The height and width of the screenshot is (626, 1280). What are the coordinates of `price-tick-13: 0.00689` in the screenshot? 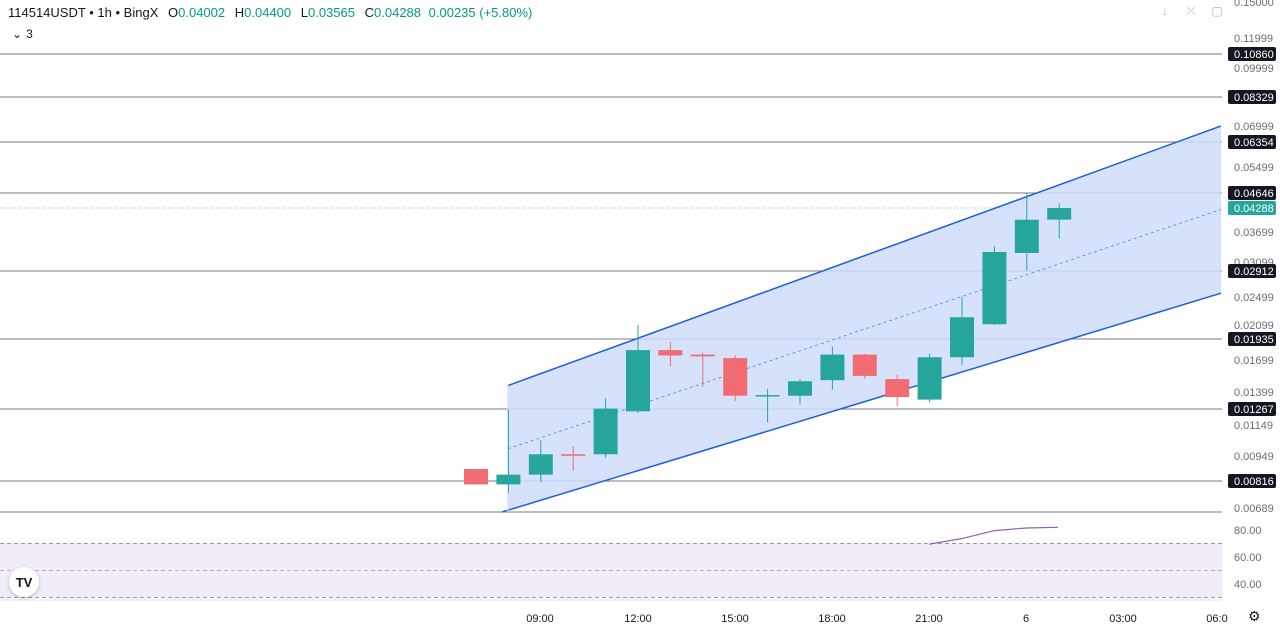 It's located at (1254, 509).